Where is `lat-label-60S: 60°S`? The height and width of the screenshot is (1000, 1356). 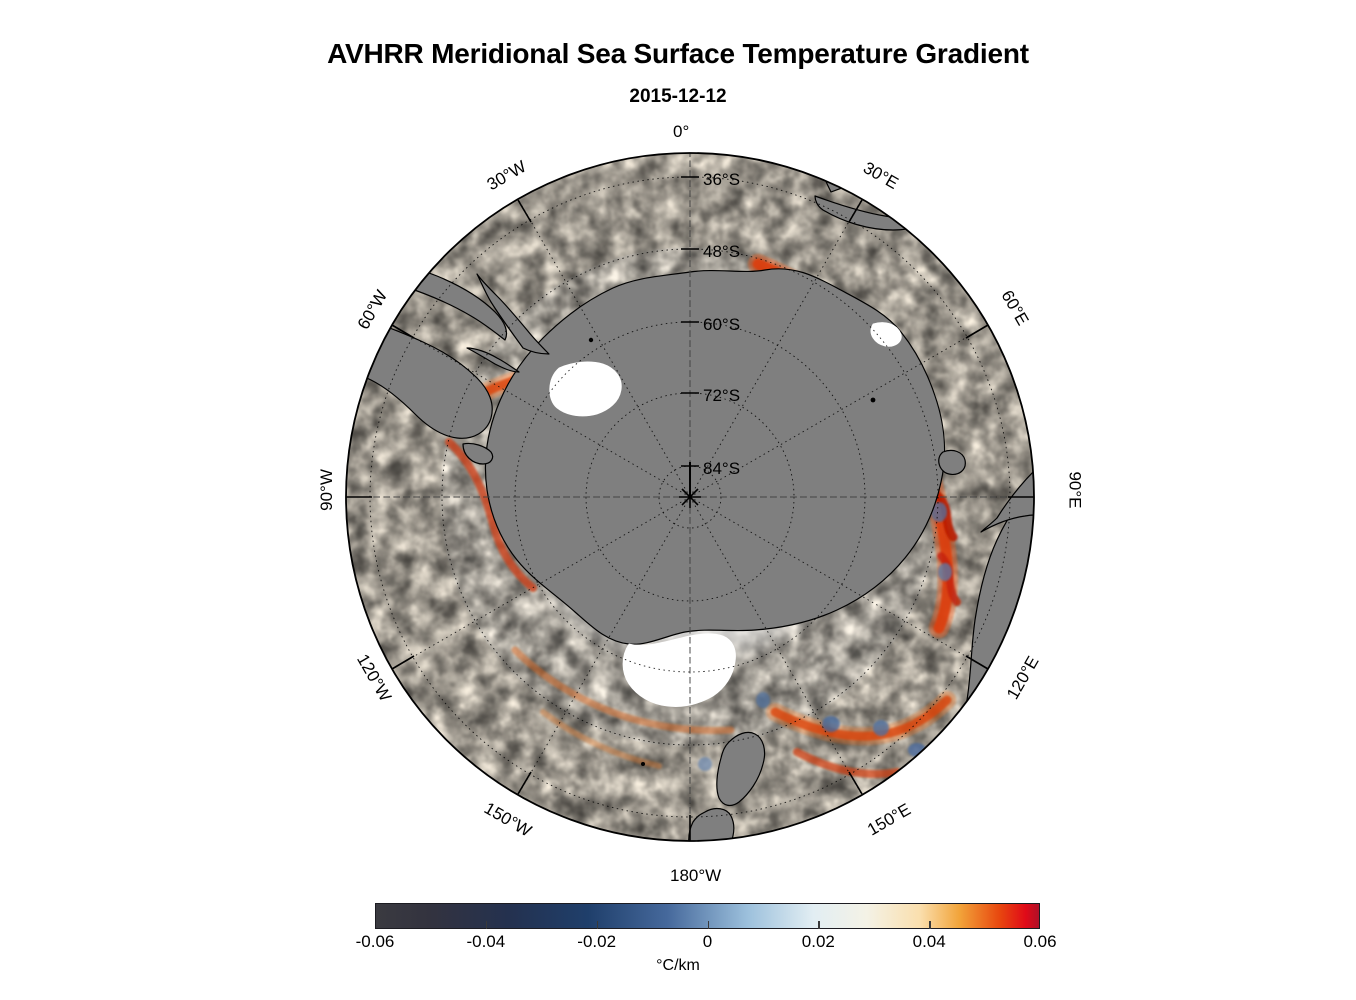 lat-label-60S: 60°S is located at coordinates (721, 324).